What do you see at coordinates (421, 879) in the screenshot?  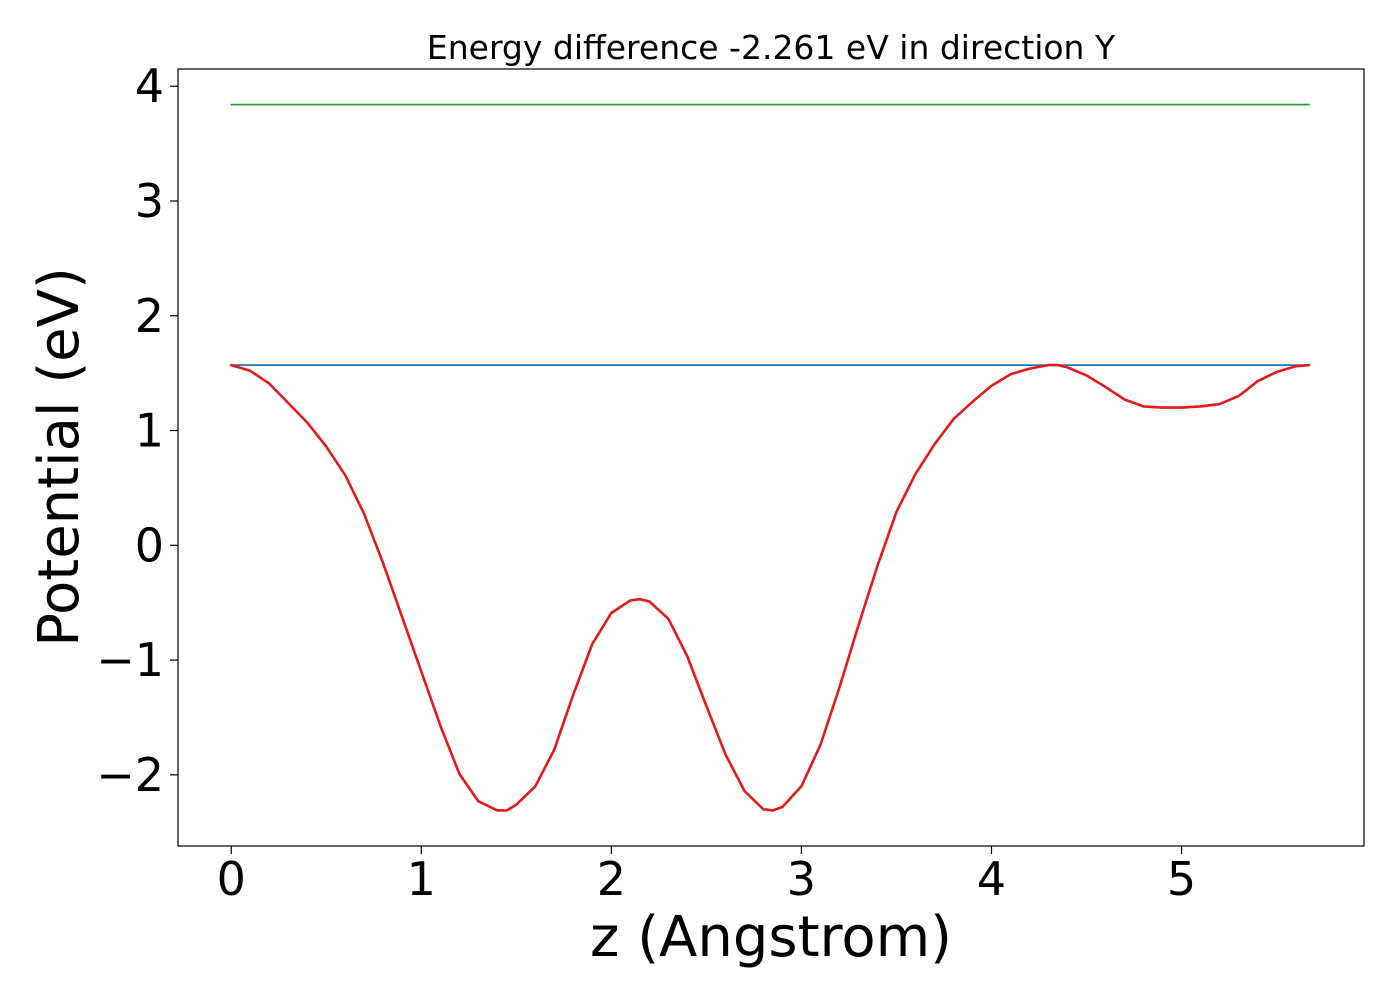 I see `x-tick-label: 1` at bounding box center [421, 879].